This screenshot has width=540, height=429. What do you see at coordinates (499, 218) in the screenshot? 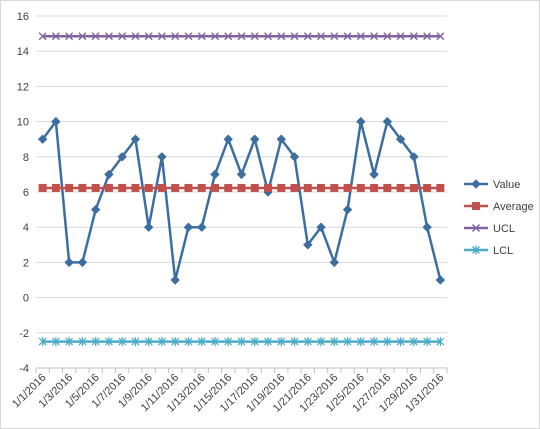
I see `legend: Value Average UCL LCL` at bounding box center [499, 218].